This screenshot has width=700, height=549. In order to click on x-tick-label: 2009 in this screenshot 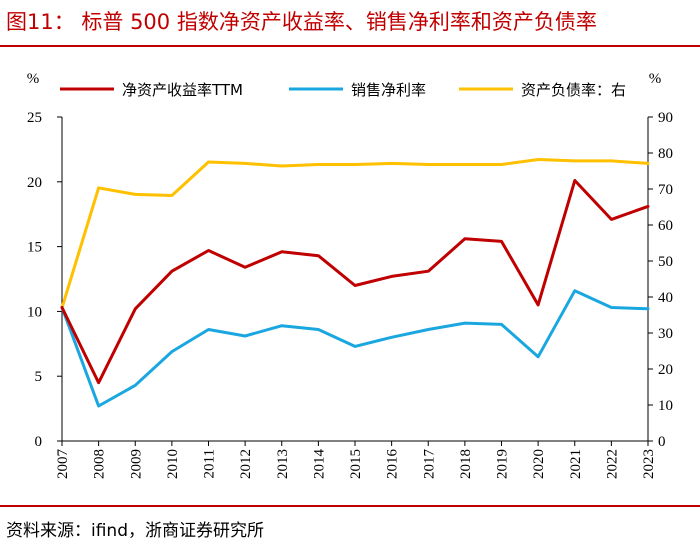, I will do `click(136, 464)`.